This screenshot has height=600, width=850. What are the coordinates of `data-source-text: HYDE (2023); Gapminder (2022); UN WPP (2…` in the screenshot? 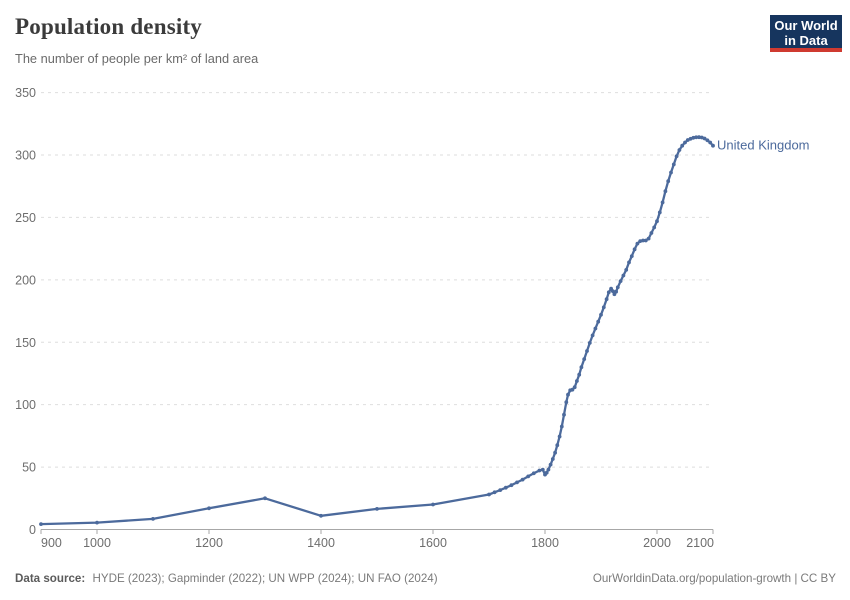 It's located at (265, 578).